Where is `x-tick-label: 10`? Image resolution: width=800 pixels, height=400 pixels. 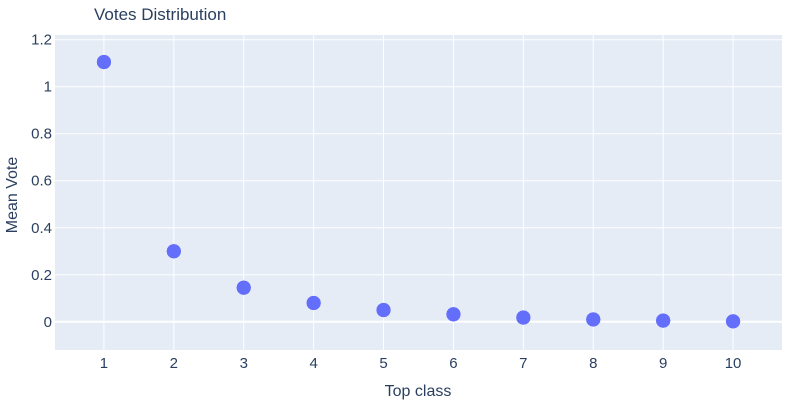
x-tick-label: 10 is located at coordinates (733, 363).